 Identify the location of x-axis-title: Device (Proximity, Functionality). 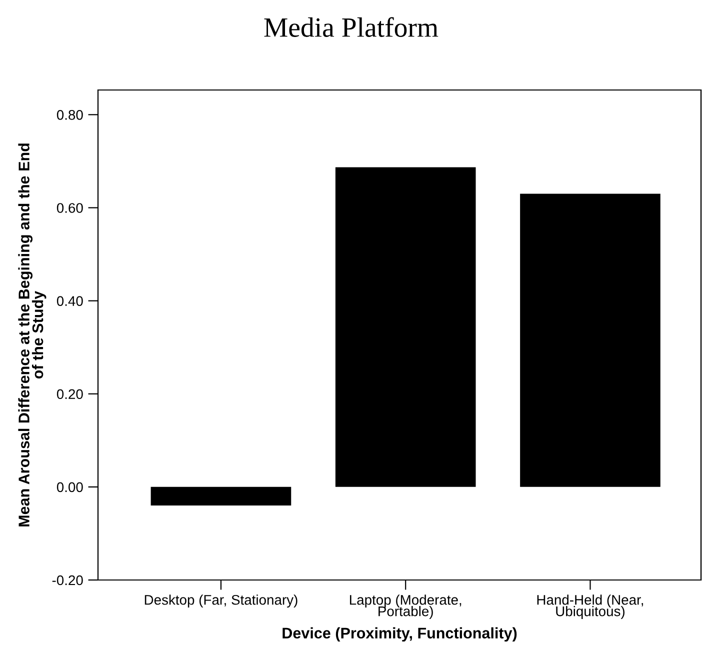
(399, 634).